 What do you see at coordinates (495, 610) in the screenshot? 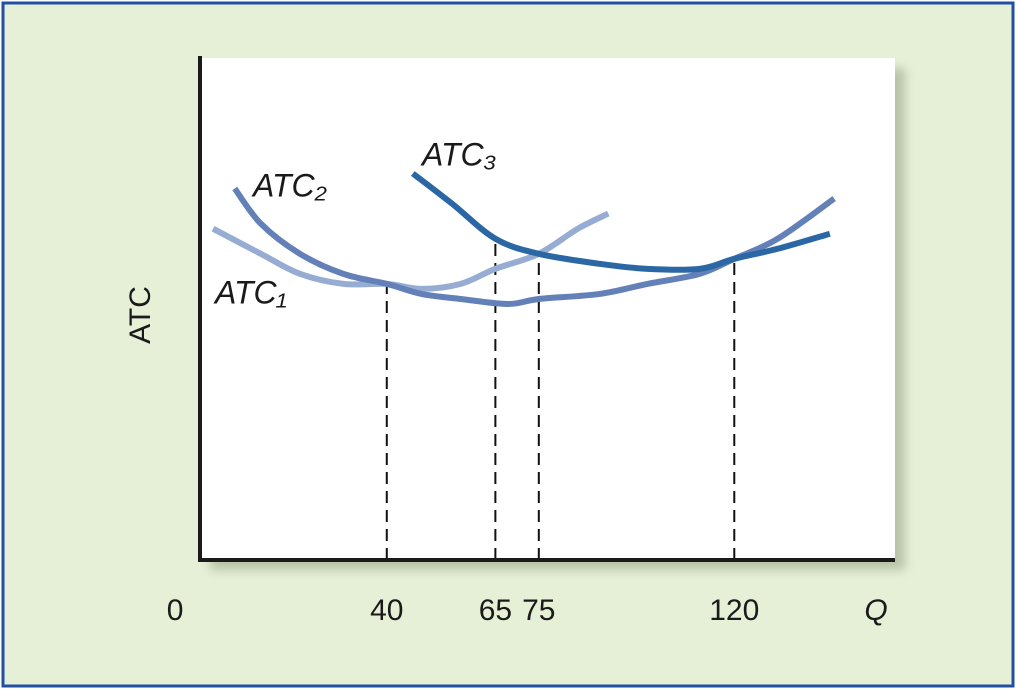
I see `x-tick-label: 65` at bounding box center [495, 610].